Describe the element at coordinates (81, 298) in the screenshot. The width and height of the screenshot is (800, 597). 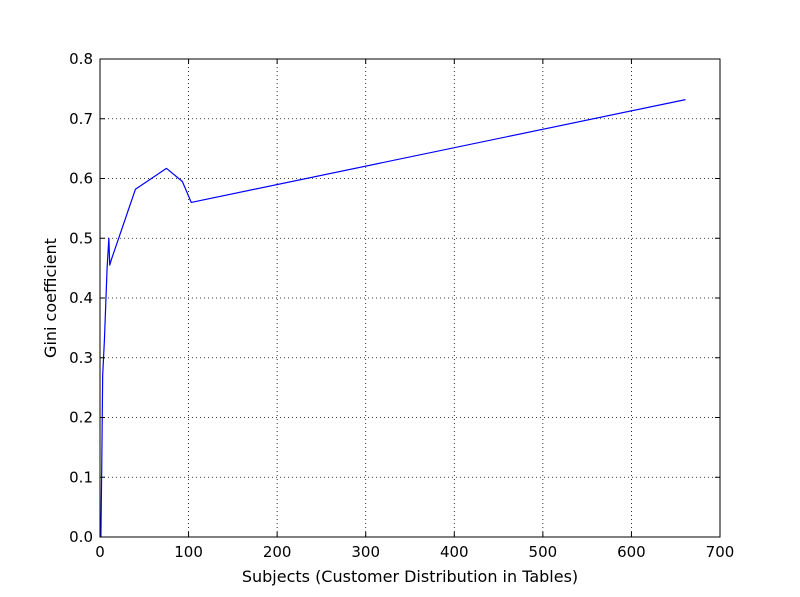
I see `y-tick-label: 0.4` at that location.